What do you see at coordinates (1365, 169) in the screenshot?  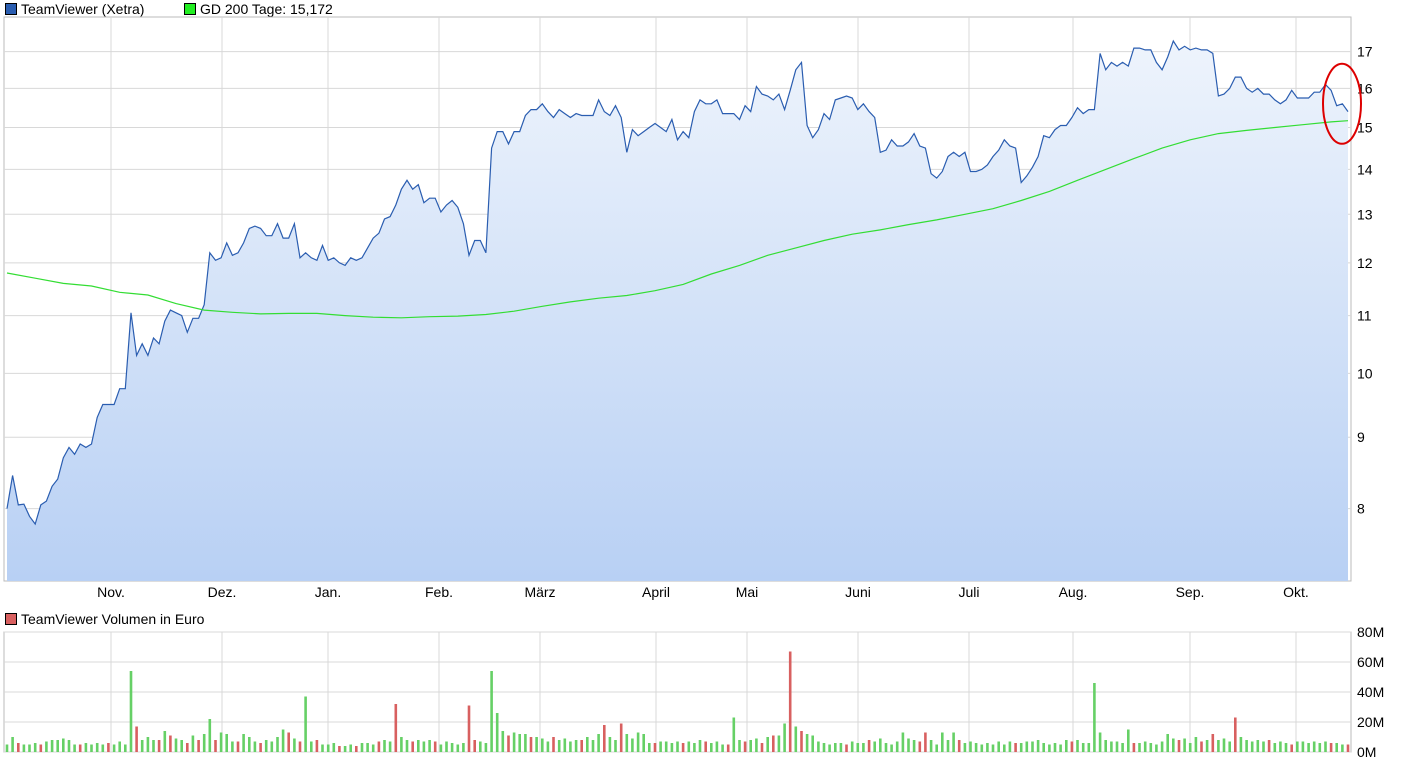 I see `price-y-tick-label: 14` at bounding box center [1365, 169].